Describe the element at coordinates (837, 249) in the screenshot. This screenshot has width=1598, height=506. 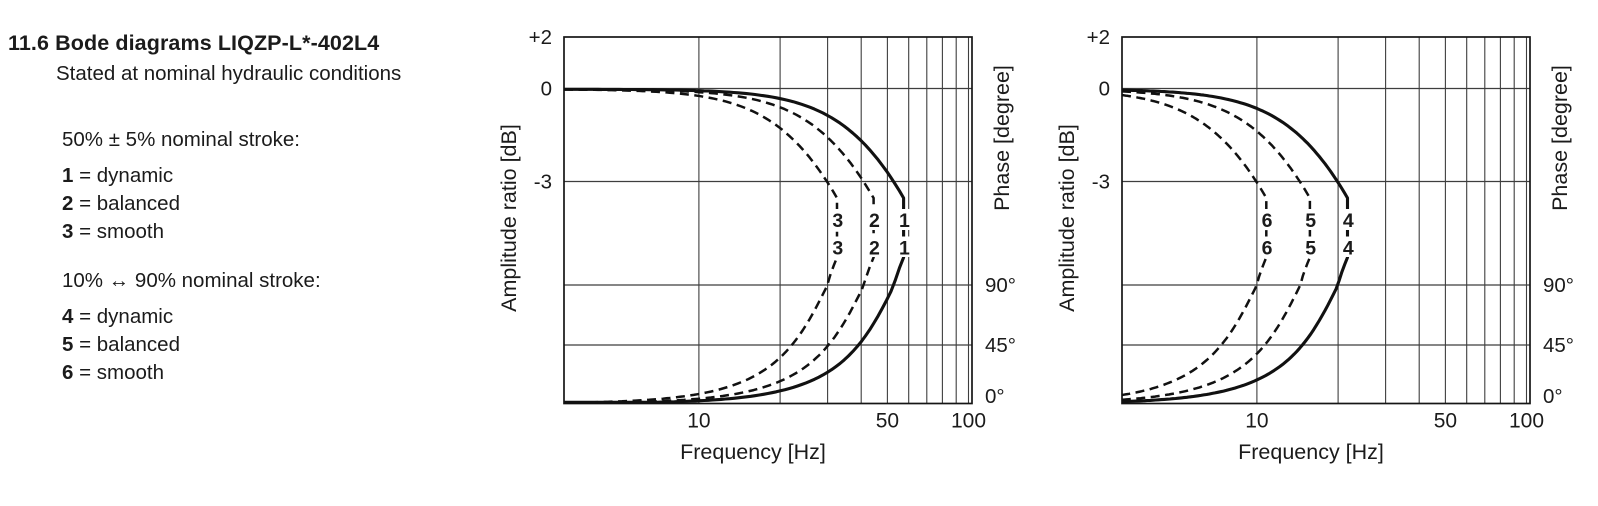
I see `curve-label-3-phase: 3` at that location.